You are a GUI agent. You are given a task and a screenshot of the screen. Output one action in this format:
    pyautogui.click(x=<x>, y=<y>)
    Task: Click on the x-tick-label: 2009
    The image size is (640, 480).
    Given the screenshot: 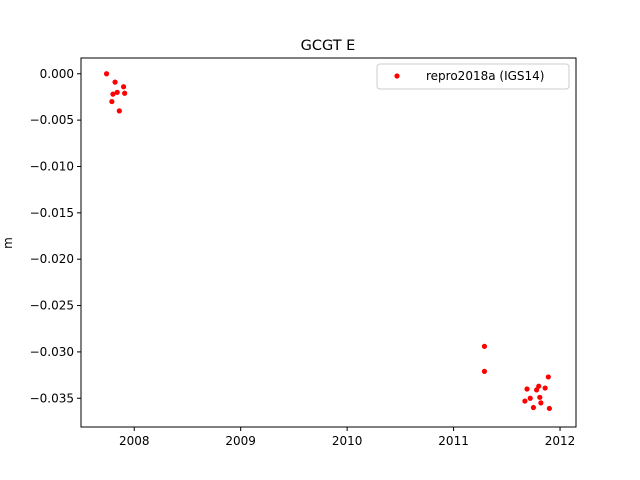 What is the action you would take?
    pyautogui.click(x=240, y=441)
    